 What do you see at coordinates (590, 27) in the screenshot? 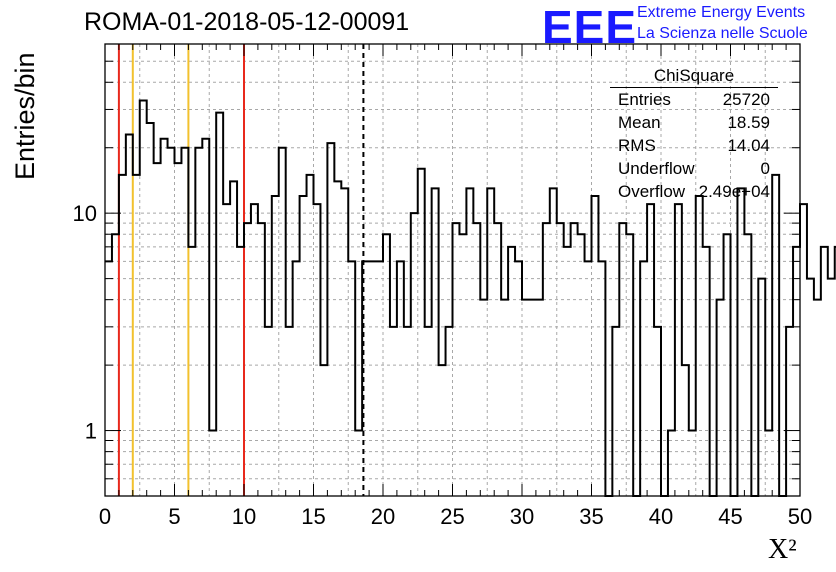
I see `eee-logo: EEE` at bounding box center [590, 27].